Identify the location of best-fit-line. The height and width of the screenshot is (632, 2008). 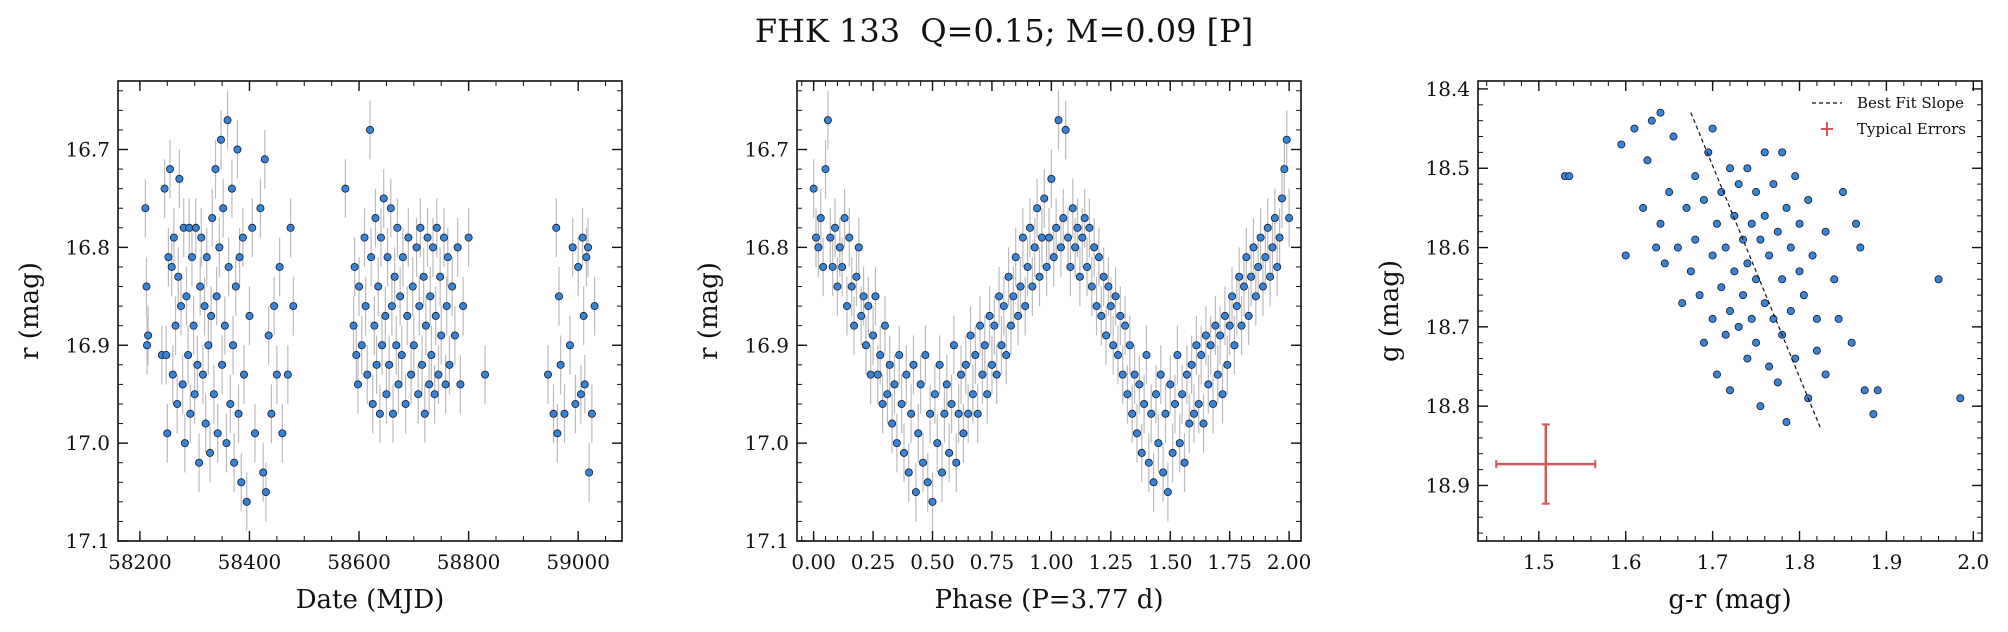
(1756, 271).